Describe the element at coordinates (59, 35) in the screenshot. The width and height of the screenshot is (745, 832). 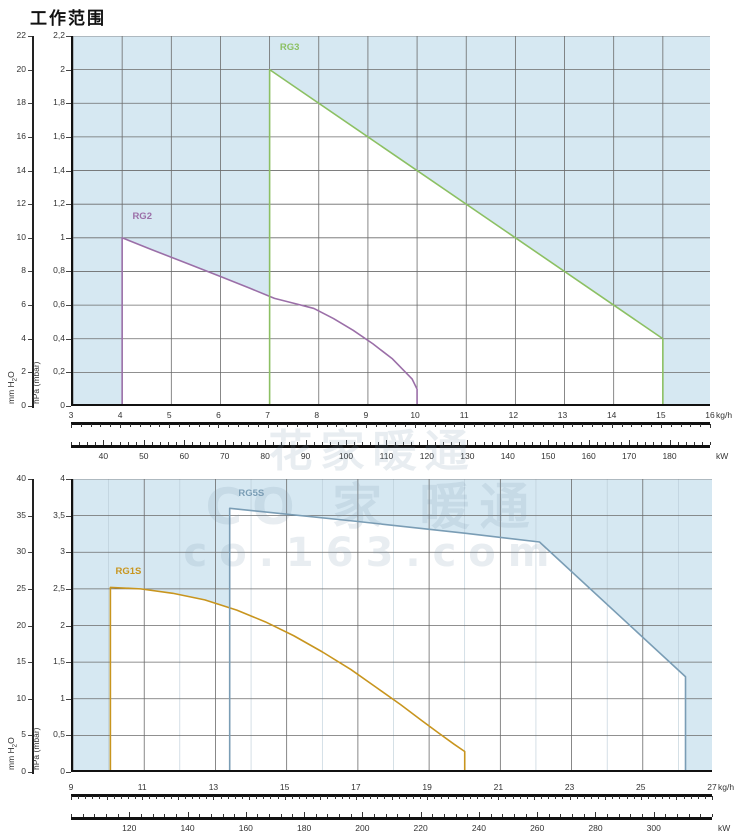
I see `chart-1-hpa-tick-label: 2,2` at that location.